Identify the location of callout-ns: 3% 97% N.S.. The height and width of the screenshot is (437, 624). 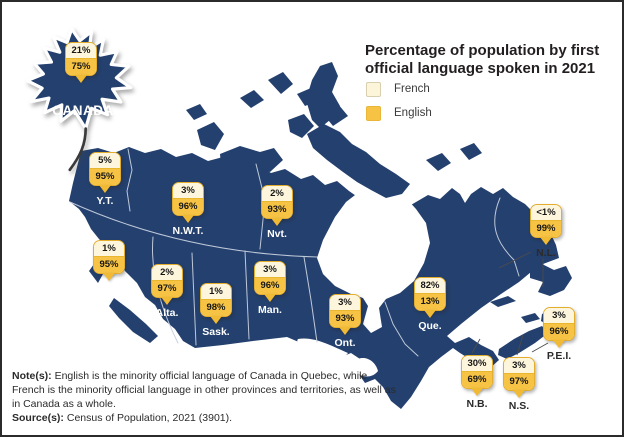
(519, 384).